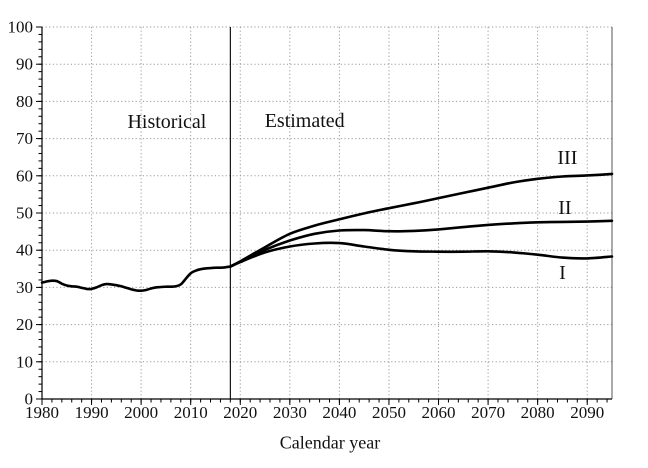  Describe the element at coordinates (24, 324) in the screenshot. I see `y-tick-label: 20` at that location.